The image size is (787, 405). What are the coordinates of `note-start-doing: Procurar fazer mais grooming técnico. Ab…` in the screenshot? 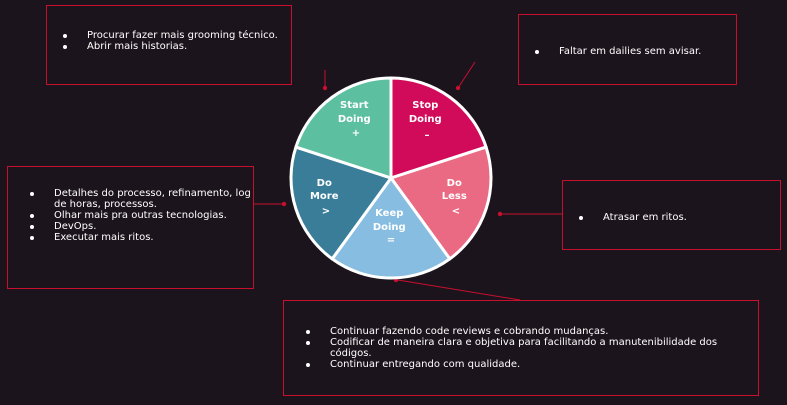 It's located at (169, 45).